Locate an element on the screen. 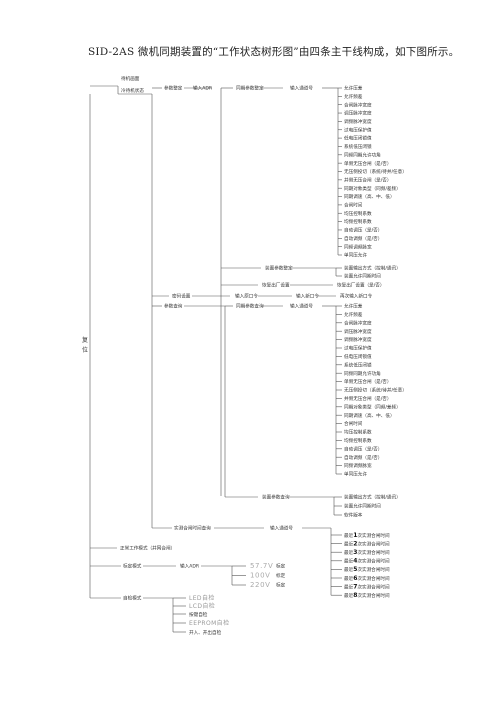 The width and height of the screenshot is (500, 707). sync-set-item: 合闸时间 is located at coordinates (353, 205).